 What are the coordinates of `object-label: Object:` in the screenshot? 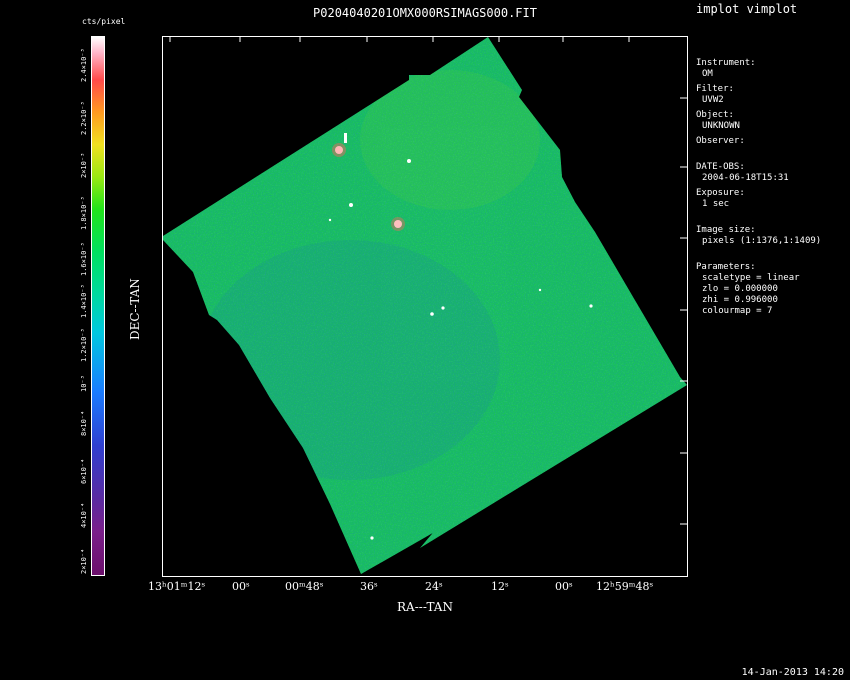 It's located at (715, 115).